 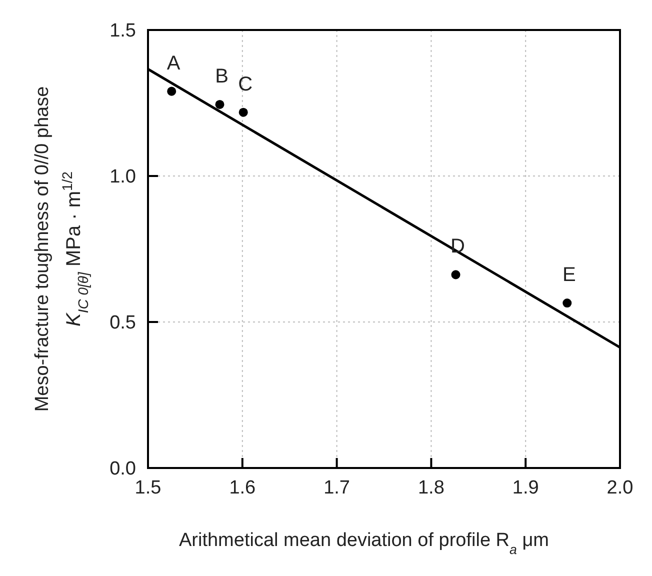 What do you see at coordinates (245, 84) in the screenshot?
I see `annotation: C` at bounding box center [245, 84].